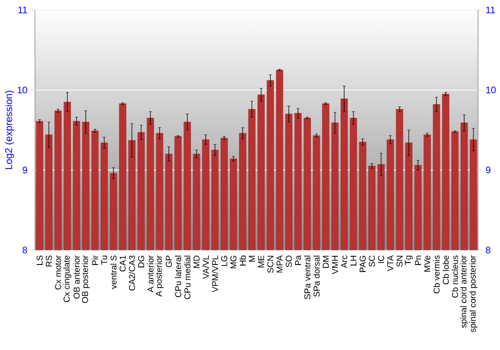 Image resolution: width=500 pixels, height=350 pixels. What do you see at coordinates (316, 276) in the screenshot?
I see `x-tick-label: SPa dorsal` at bounding box center [316, 276].